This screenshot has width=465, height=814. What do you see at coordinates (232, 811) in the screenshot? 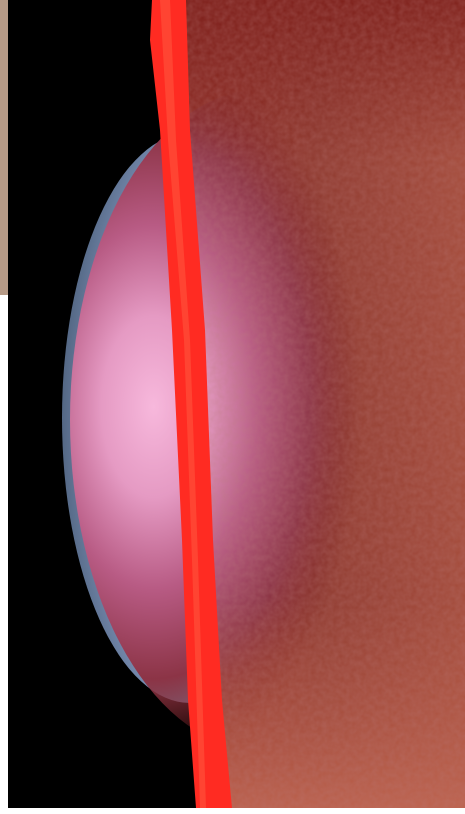
I see `bottom-border` at bounding box center [232, 811].